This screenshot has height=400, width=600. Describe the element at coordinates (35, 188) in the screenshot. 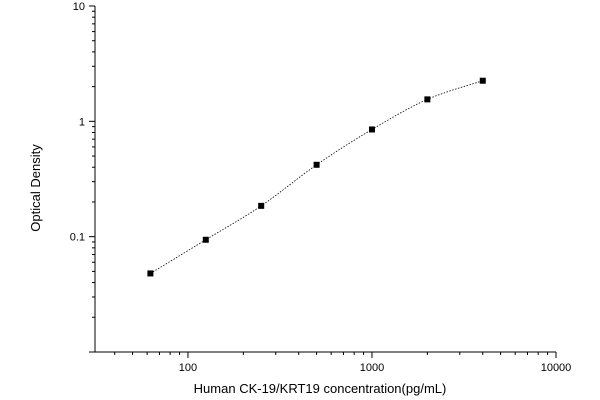

I see `y-axis-label: Optical Density` at that location.